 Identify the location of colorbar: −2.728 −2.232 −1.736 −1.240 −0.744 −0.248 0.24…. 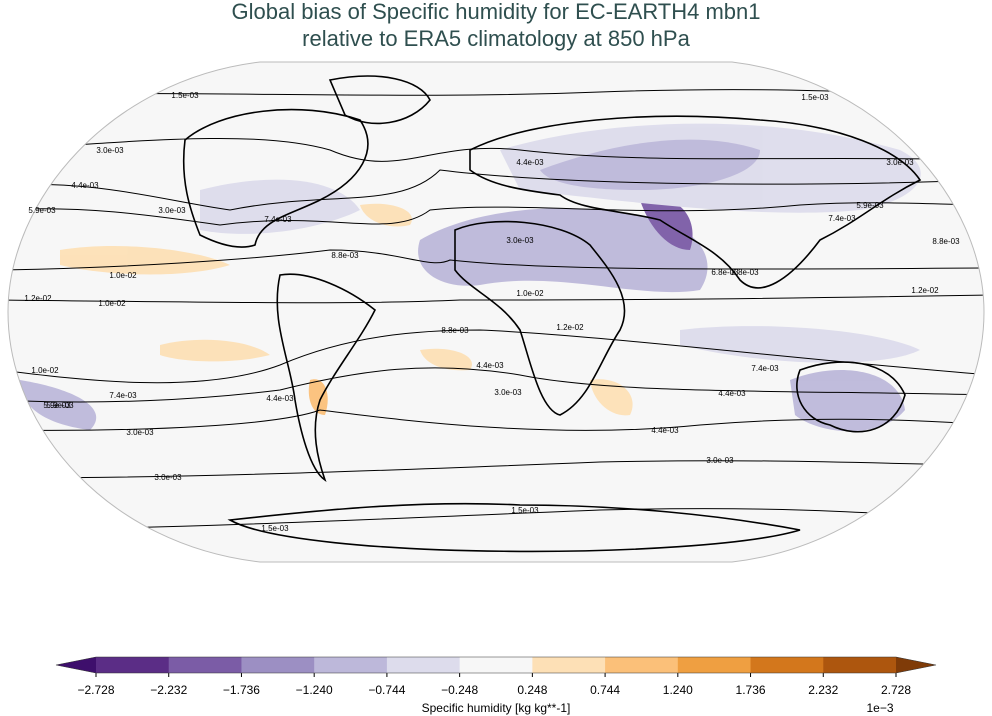
(496, 676).